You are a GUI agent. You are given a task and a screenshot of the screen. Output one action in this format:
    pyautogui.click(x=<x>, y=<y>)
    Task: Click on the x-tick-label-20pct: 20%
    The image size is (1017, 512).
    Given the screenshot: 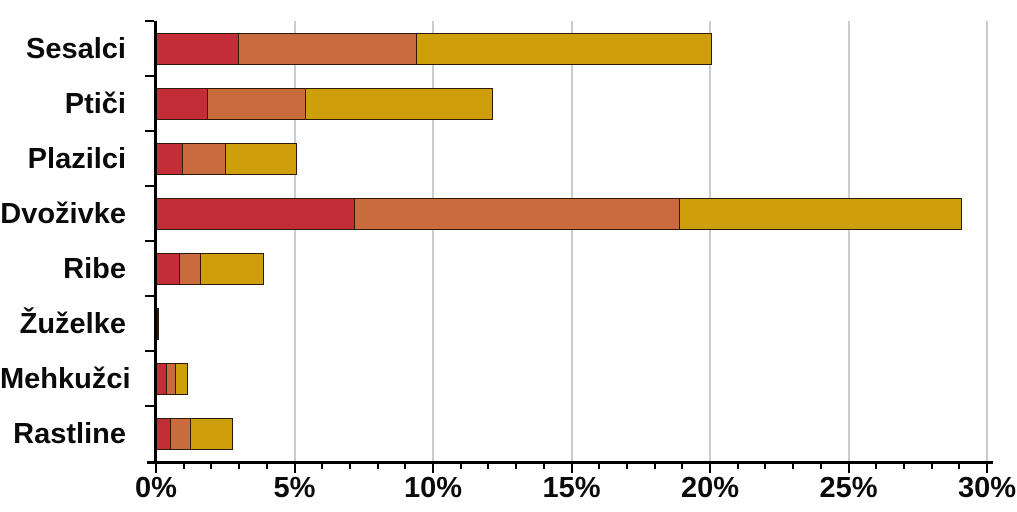 What is the action you would take?
    pyautogui.click(x=710, y=488)
    